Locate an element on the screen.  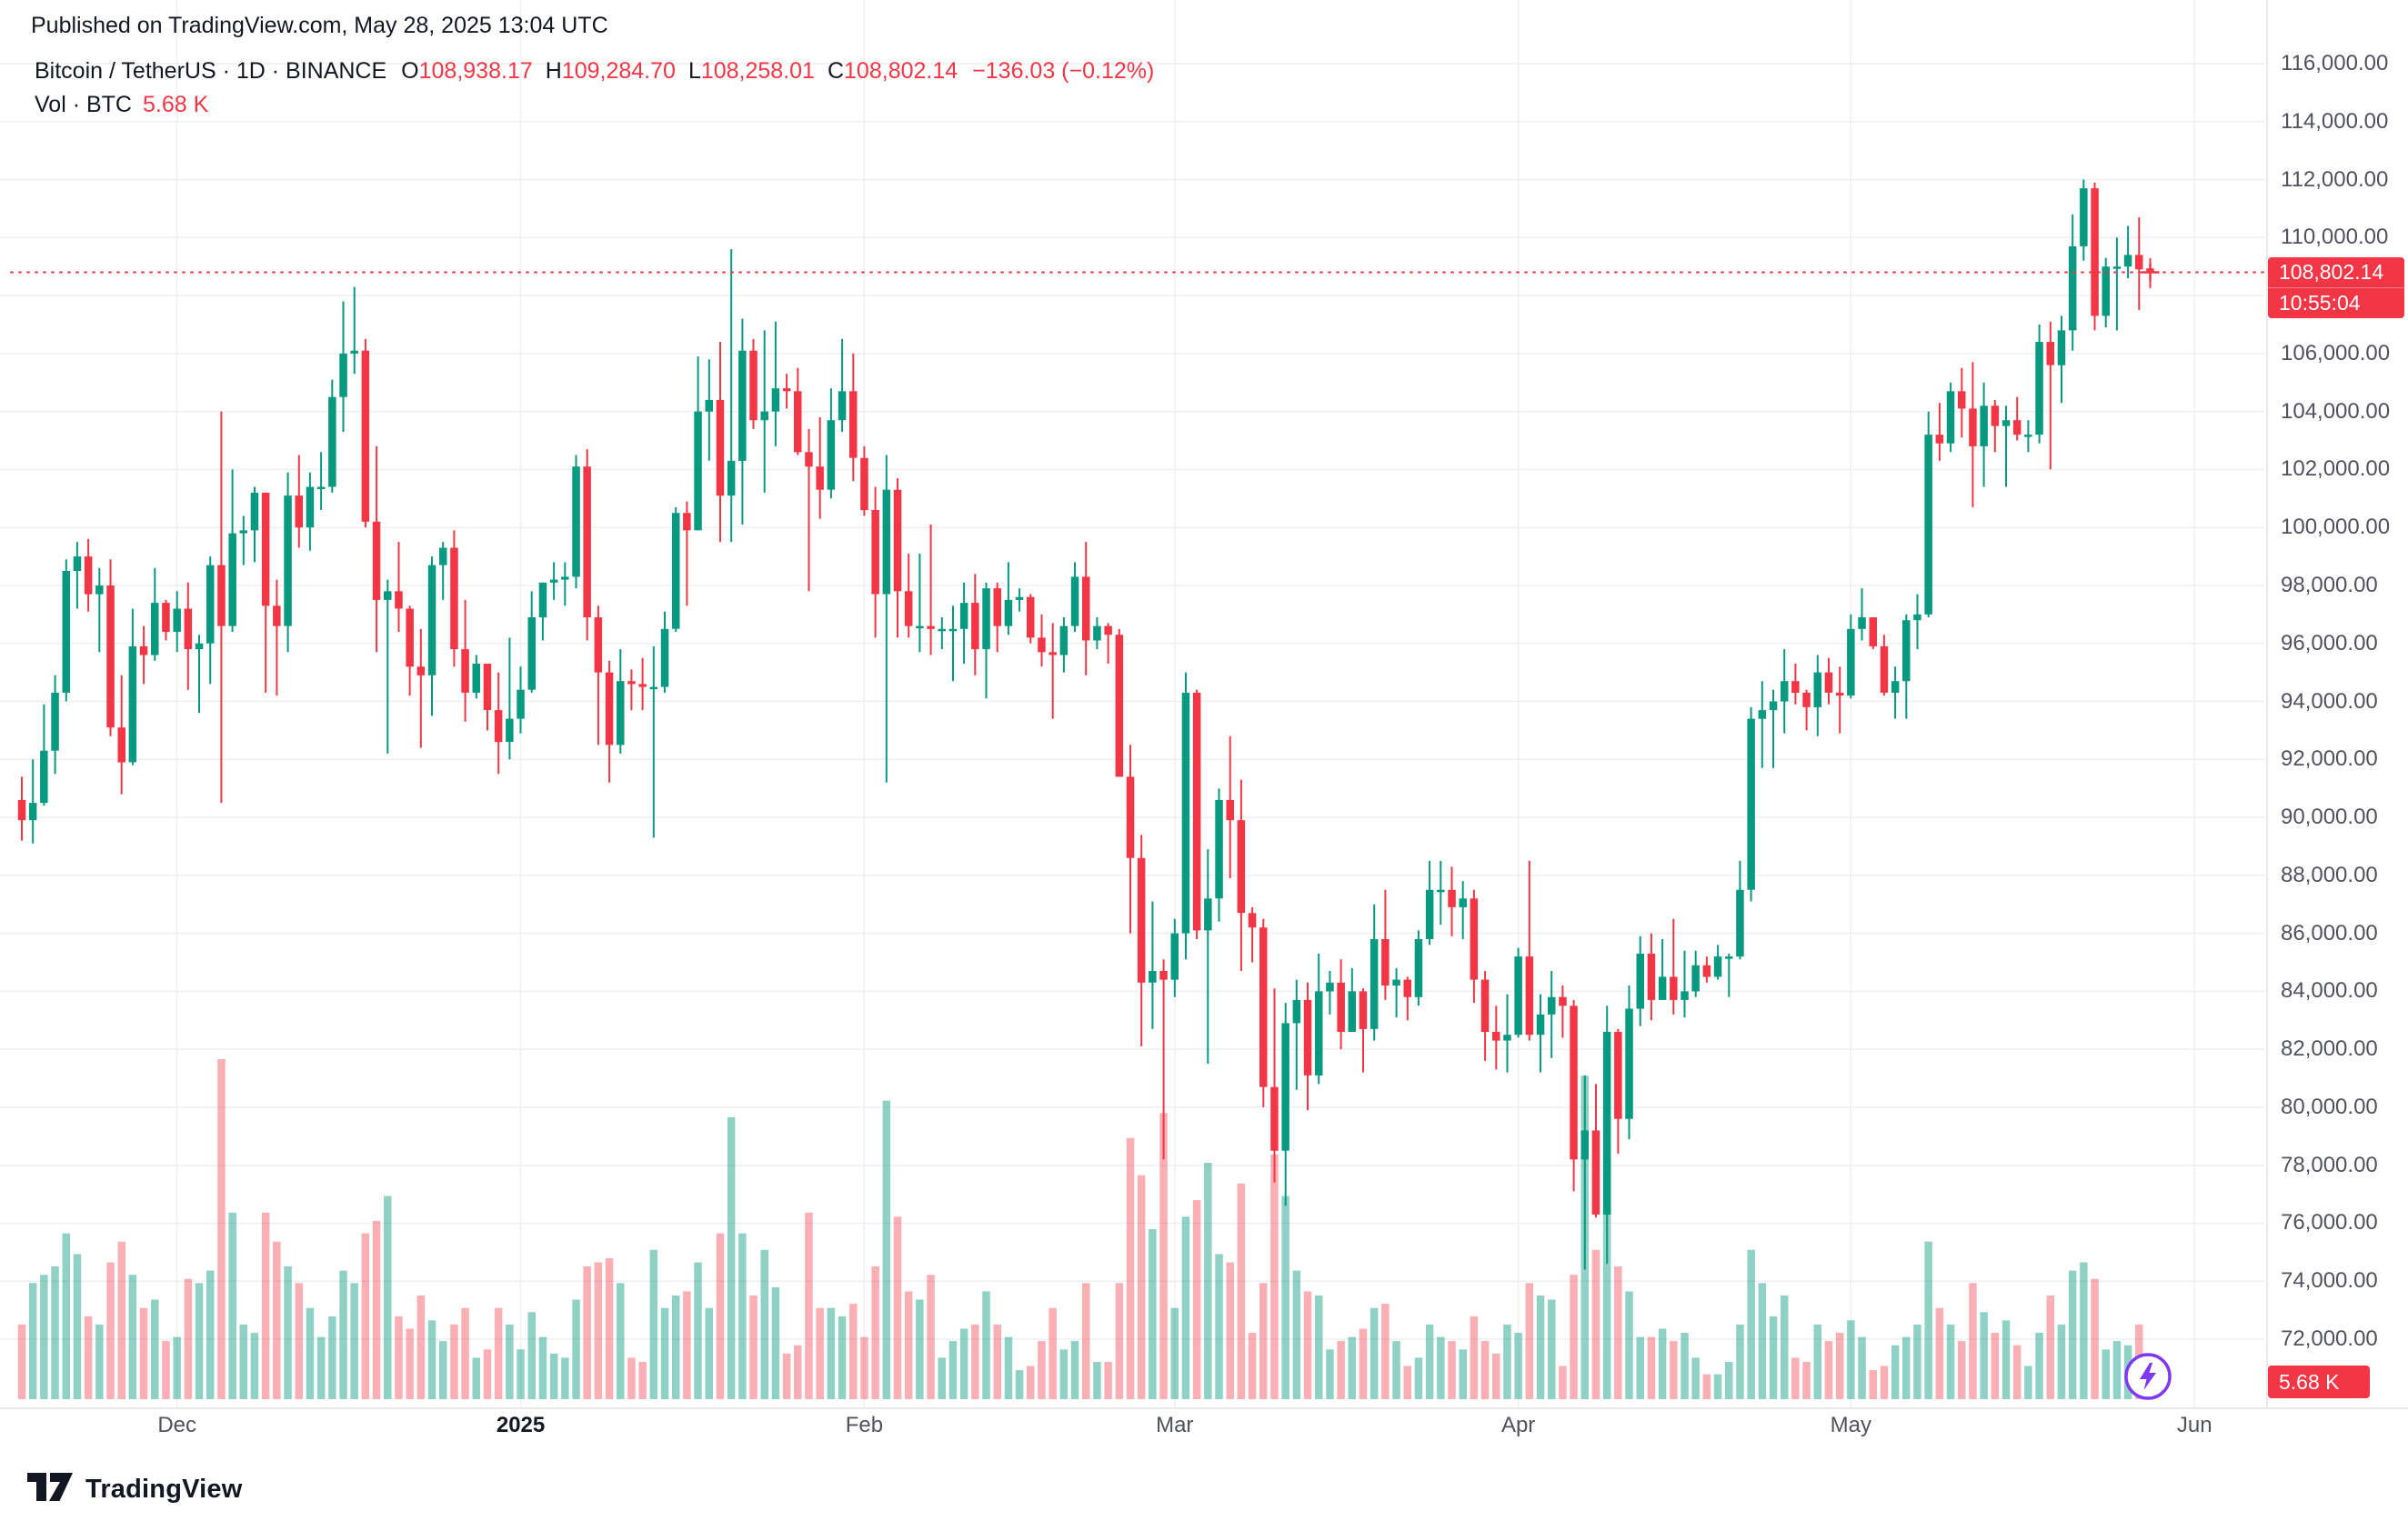
ohlc-pair: C 108,802.14 is located at coordinates (892, 71).